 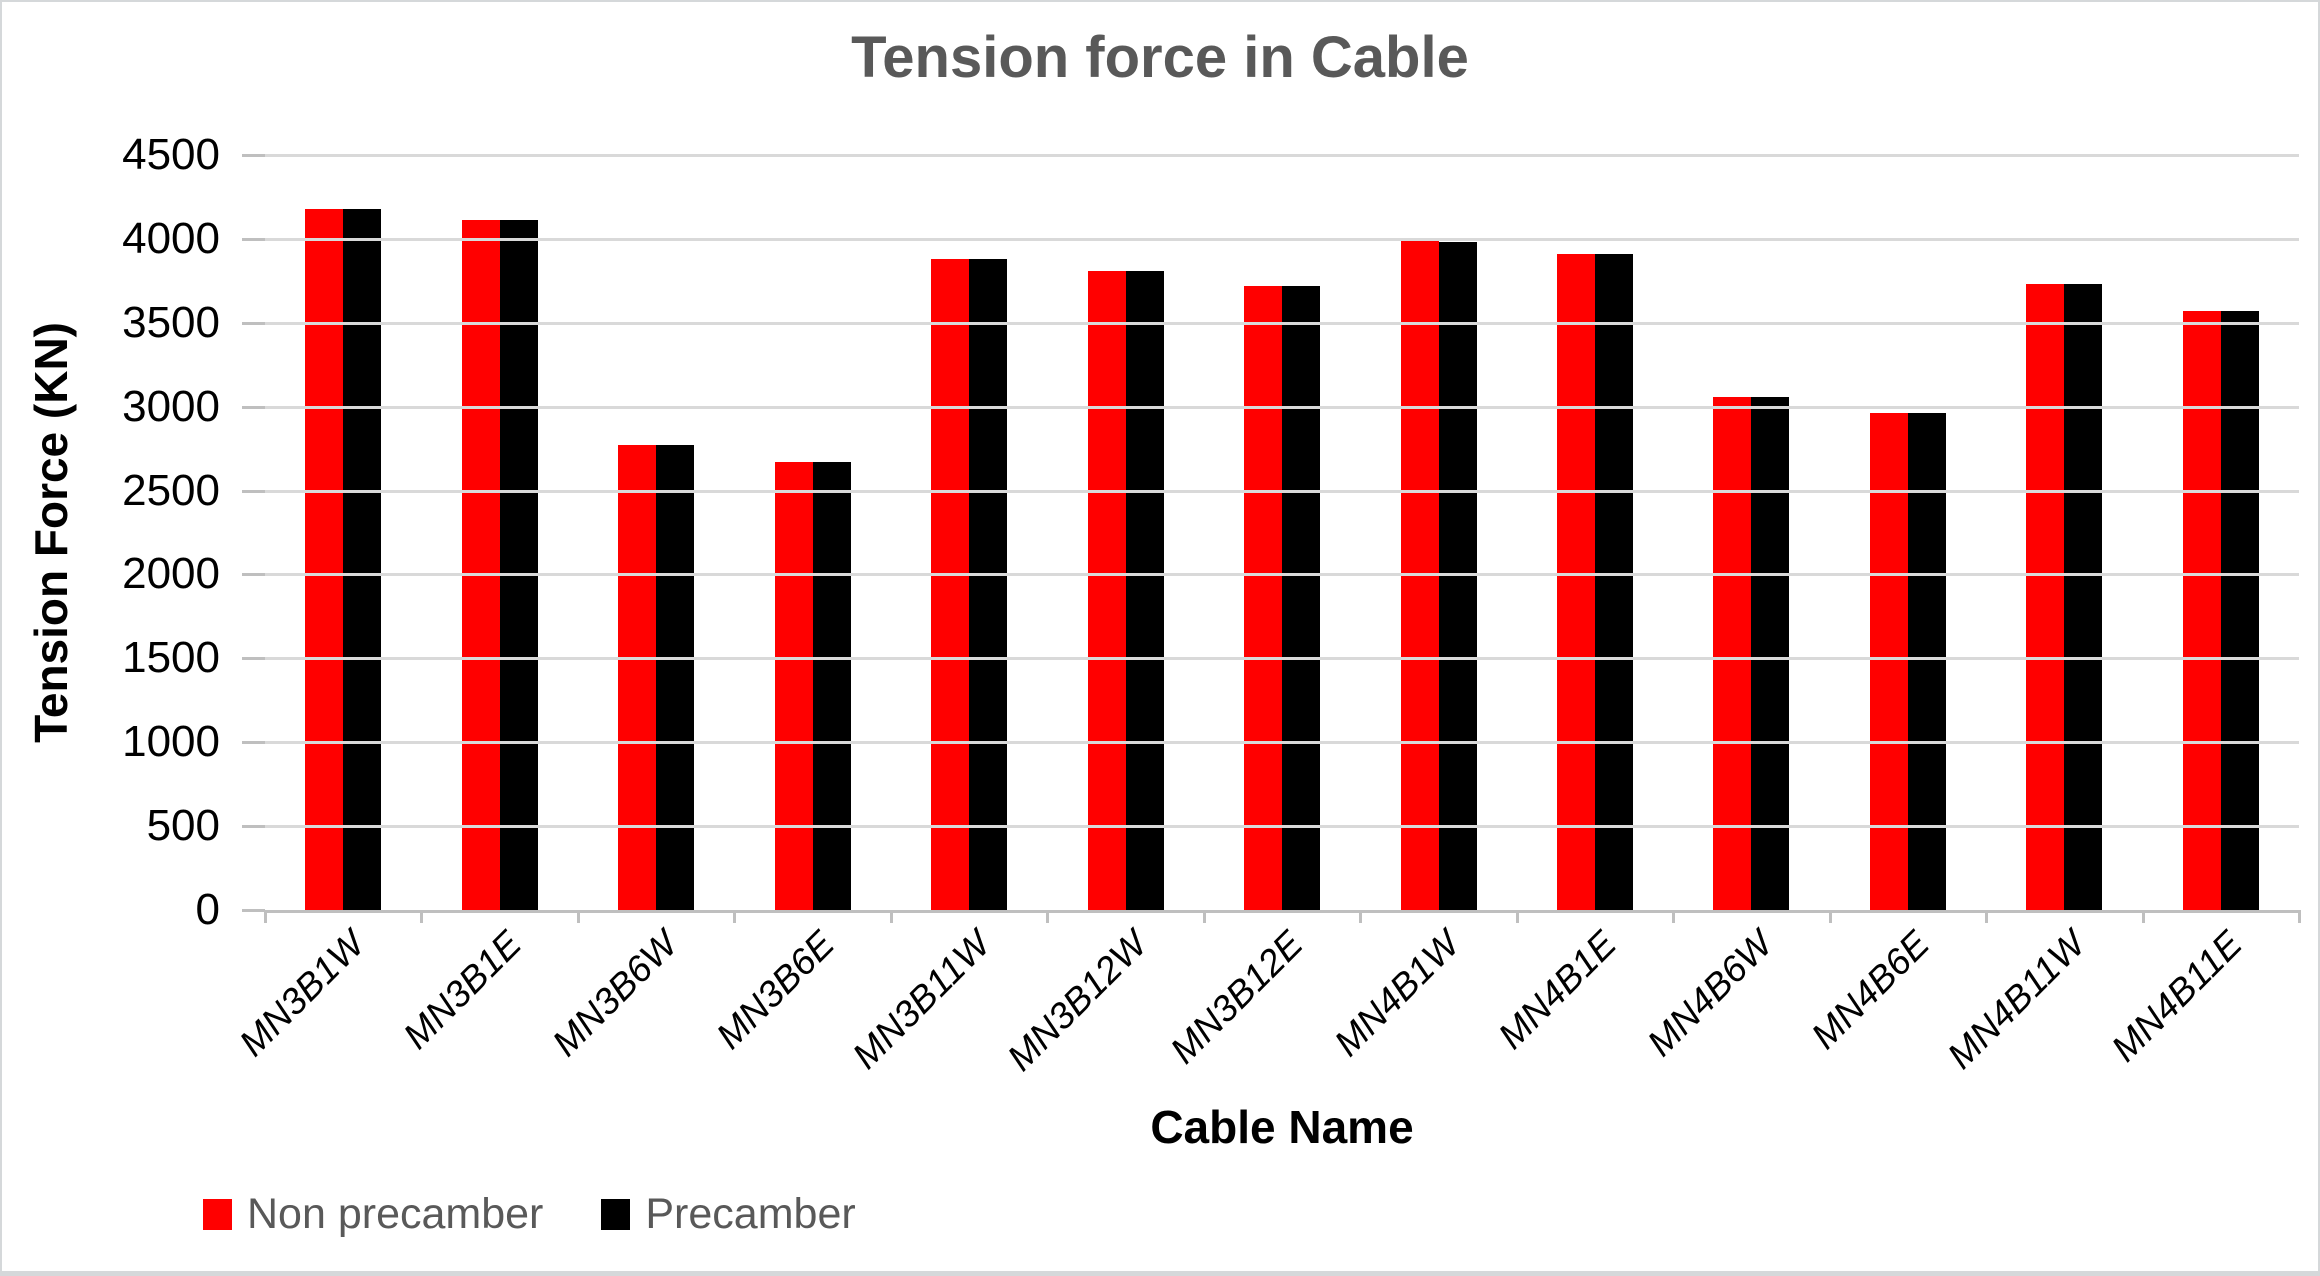 I want to click on y-tick-label: 0, so click(x=207, y=909).